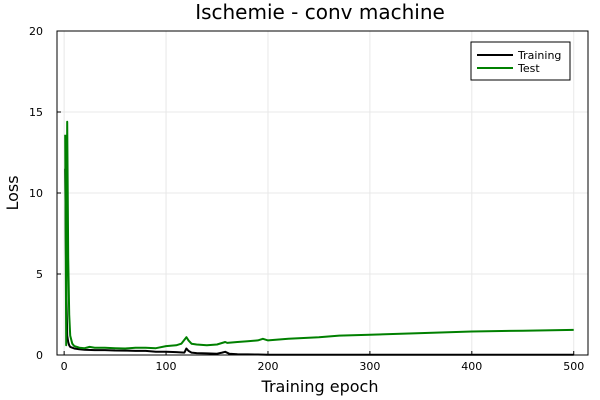 This screenshot has height=400, width=600. Describe the element at coordinates (64, 366) in the screenshot. I see `x-tick-label: 0` at that location.